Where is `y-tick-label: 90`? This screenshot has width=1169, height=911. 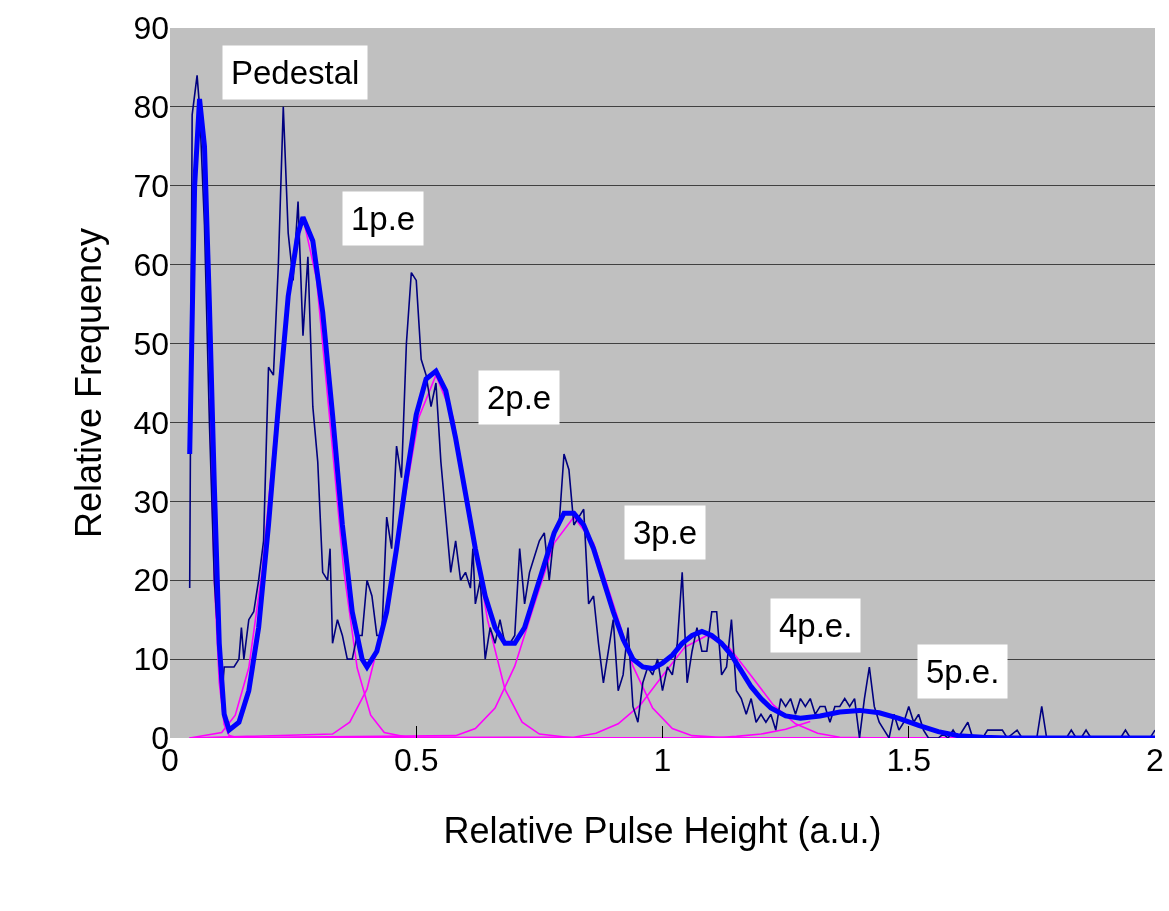 y-tick-label: 90 is located at coordinates (151, 28).